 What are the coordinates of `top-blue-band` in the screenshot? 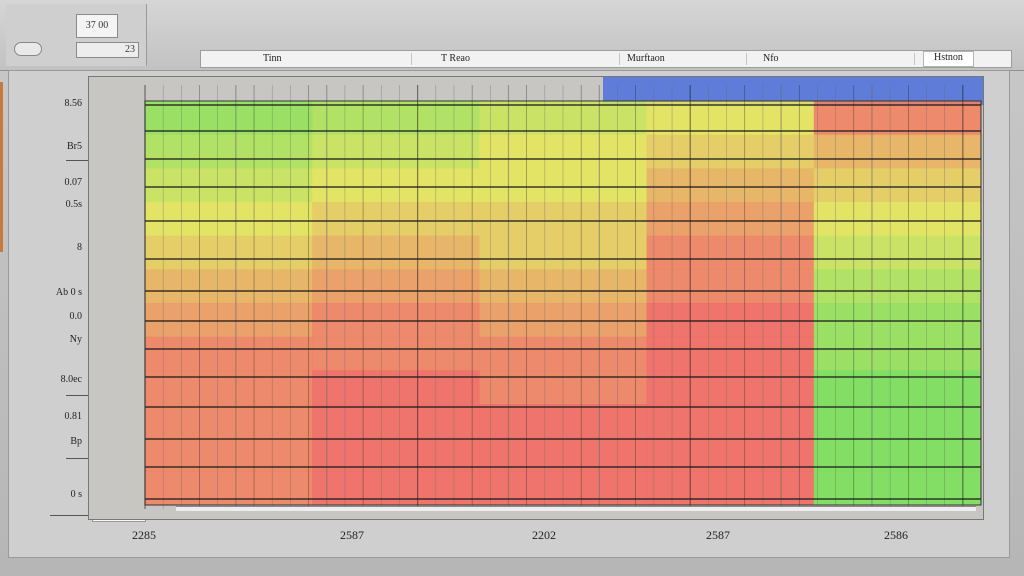 It's located at (793, 91).